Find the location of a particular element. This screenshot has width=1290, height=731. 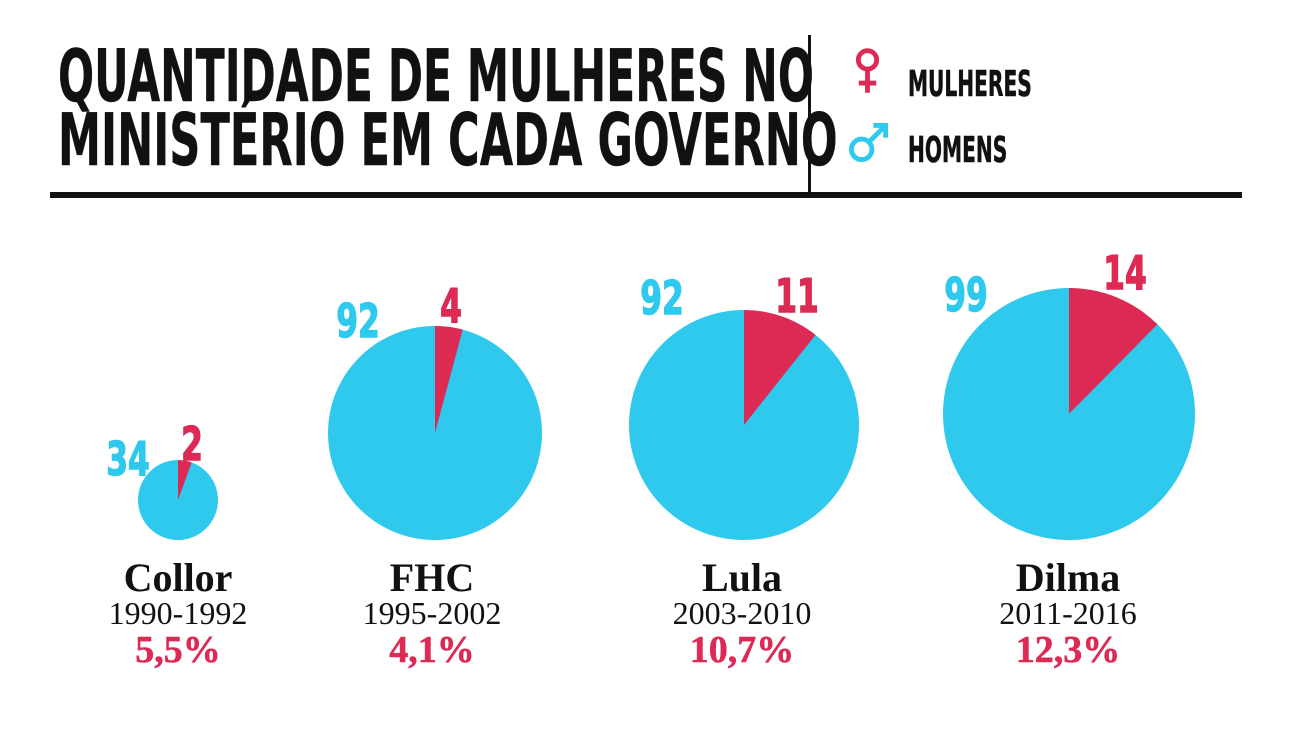

gov-women-percent: 4,1% is located at coordinates (432, 650).